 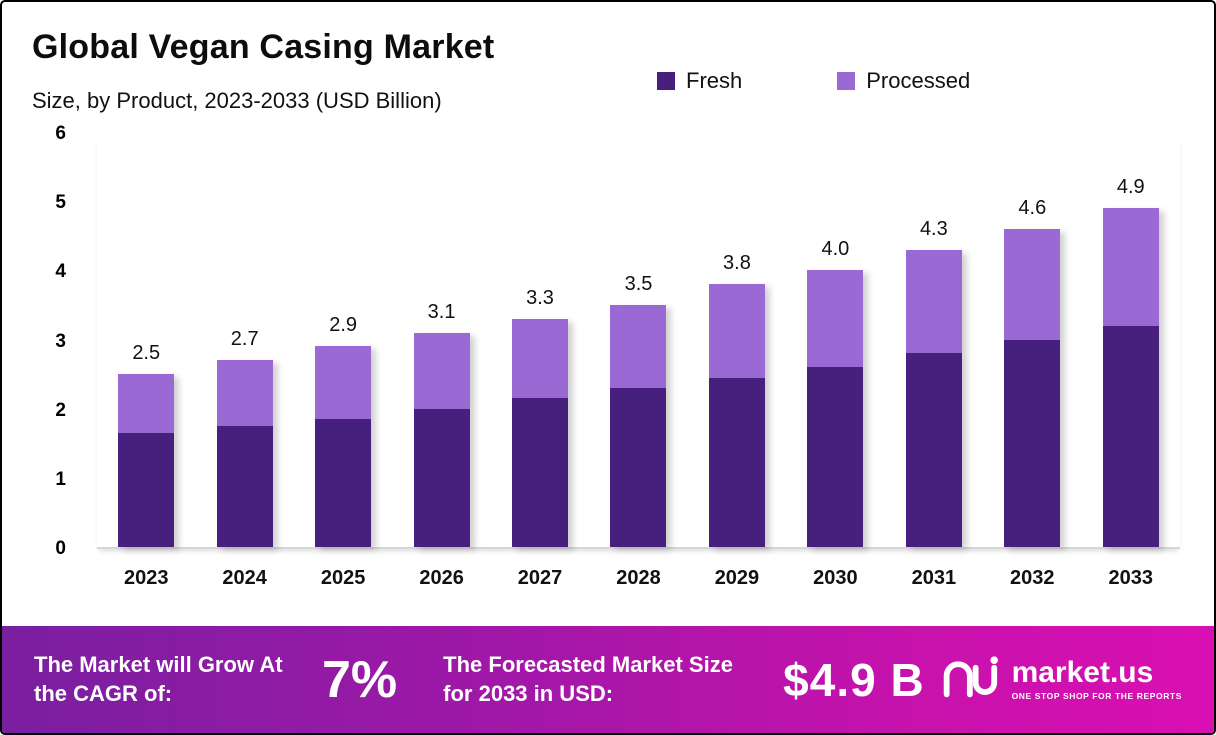 I want to click on y-tick-label: 3, so click(x=60, y=341).